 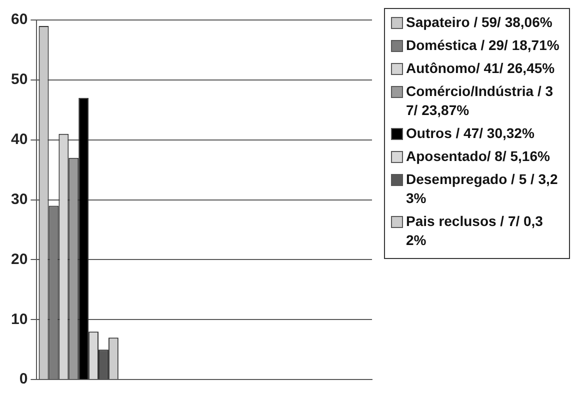 I want to click on y-tick-label: 40, so click(x=19, y=139).